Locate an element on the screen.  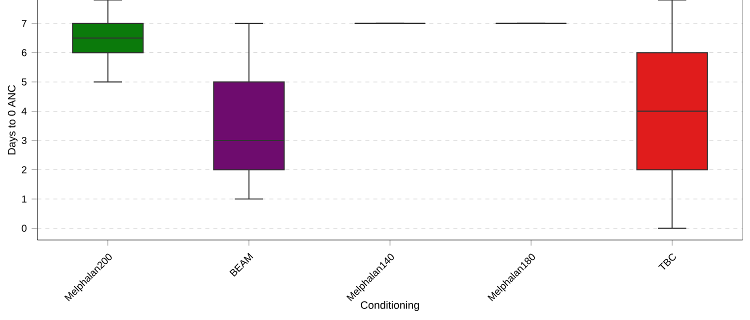
x-tick-label: TBC is located at coordinates (667, 262).